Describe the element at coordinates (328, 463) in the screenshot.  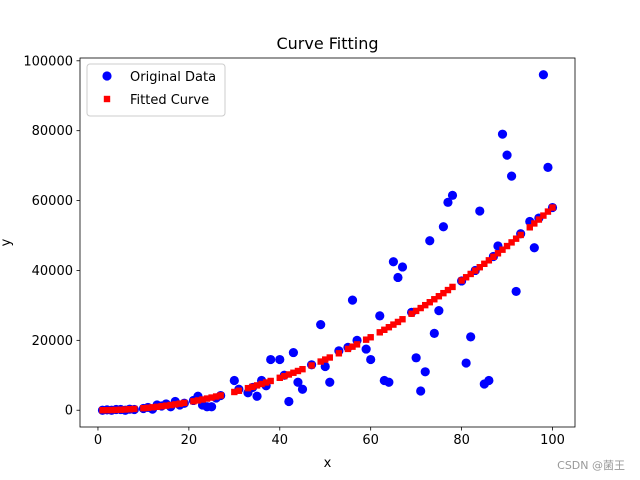
I see `x-axis-label: x` at that location.